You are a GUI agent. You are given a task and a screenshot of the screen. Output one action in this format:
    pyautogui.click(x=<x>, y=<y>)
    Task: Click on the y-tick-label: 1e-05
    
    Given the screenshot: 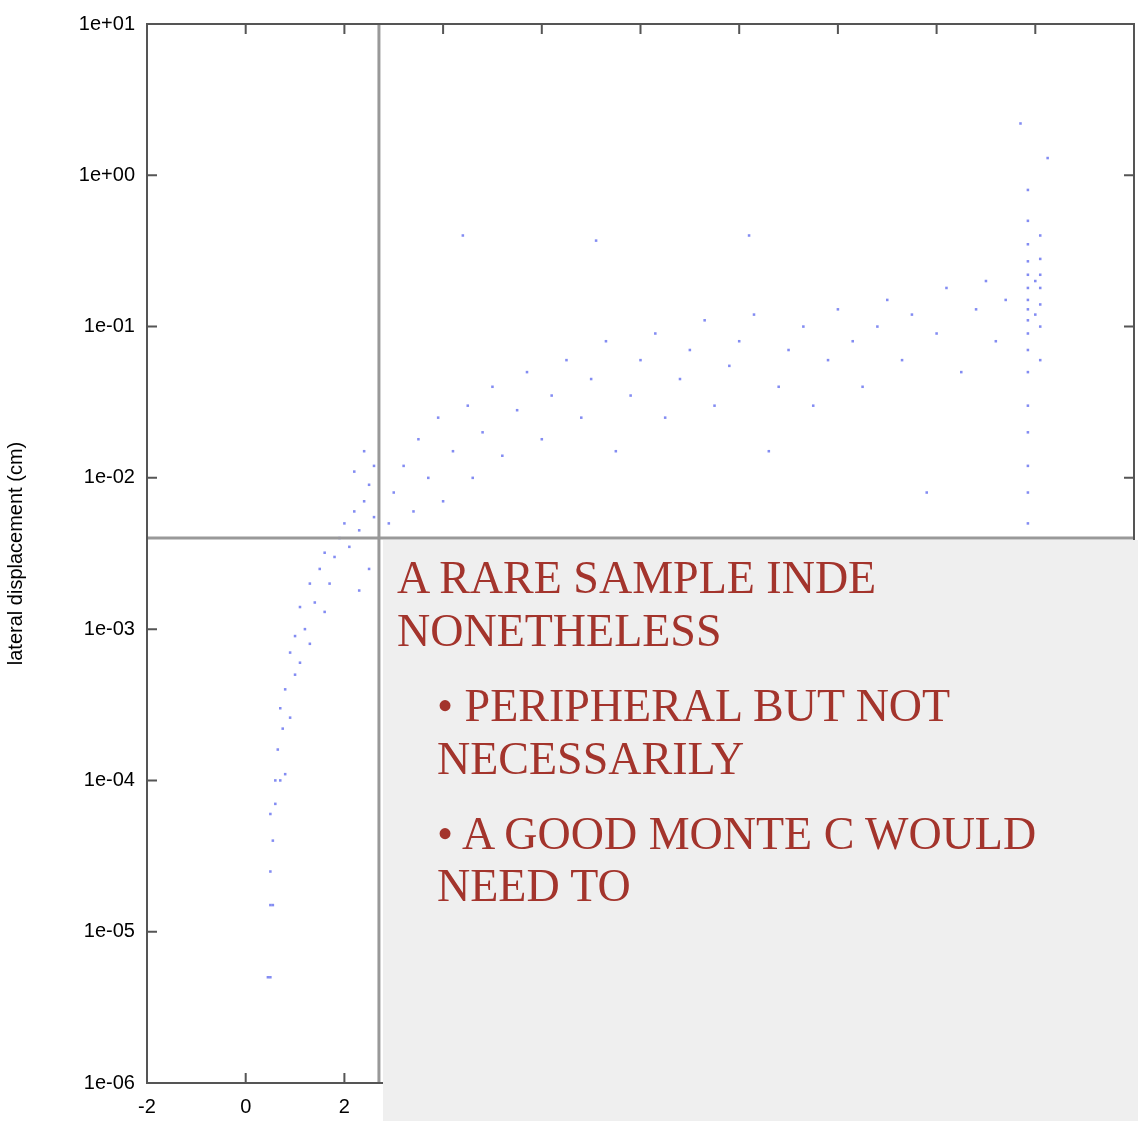 What is the action you would take?
    pyautogui.click(x=109, y=930)
    